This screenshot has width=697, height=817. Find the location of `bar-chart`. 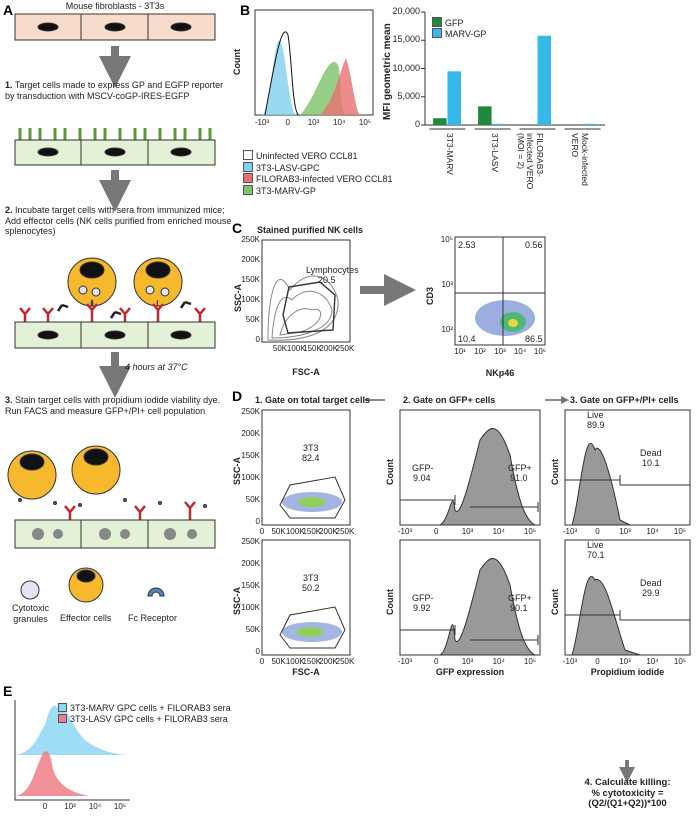

bar-chart is located at coordinates (513, 70).